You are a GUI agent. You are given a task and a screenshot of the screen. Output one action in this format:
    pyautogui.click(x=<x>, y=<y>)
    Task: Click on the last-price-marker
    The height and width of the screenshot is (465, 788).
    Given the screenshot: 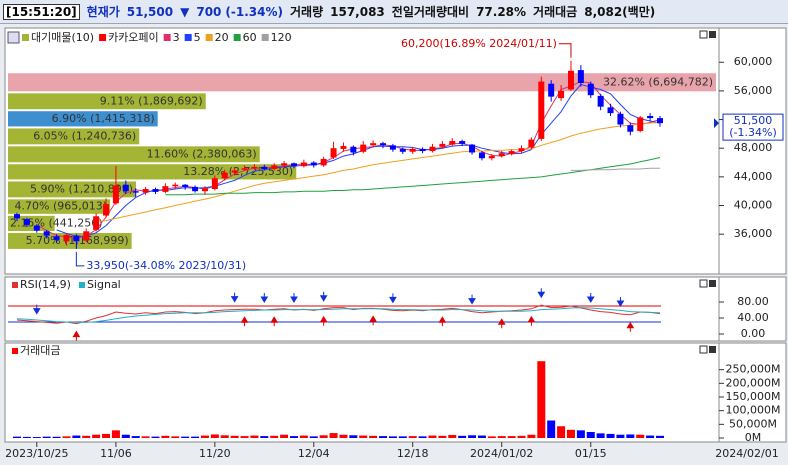 What is the action you would take?
    pyautogui.click(x=716, y=123)
    